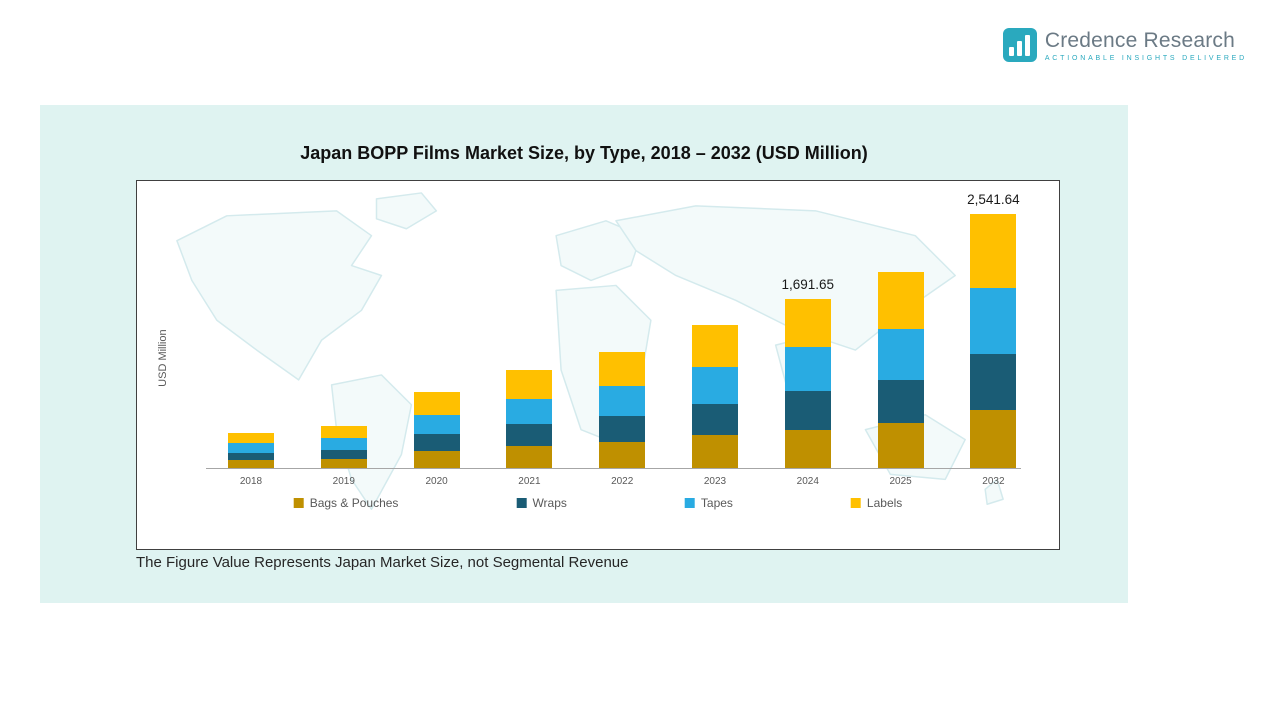 The width and height of the screenshot is (1280, 720). What do you see at coordinates (529, 411) in the screenshot?
I see `bar-2021-tapes` at bounding box center [529, 411].